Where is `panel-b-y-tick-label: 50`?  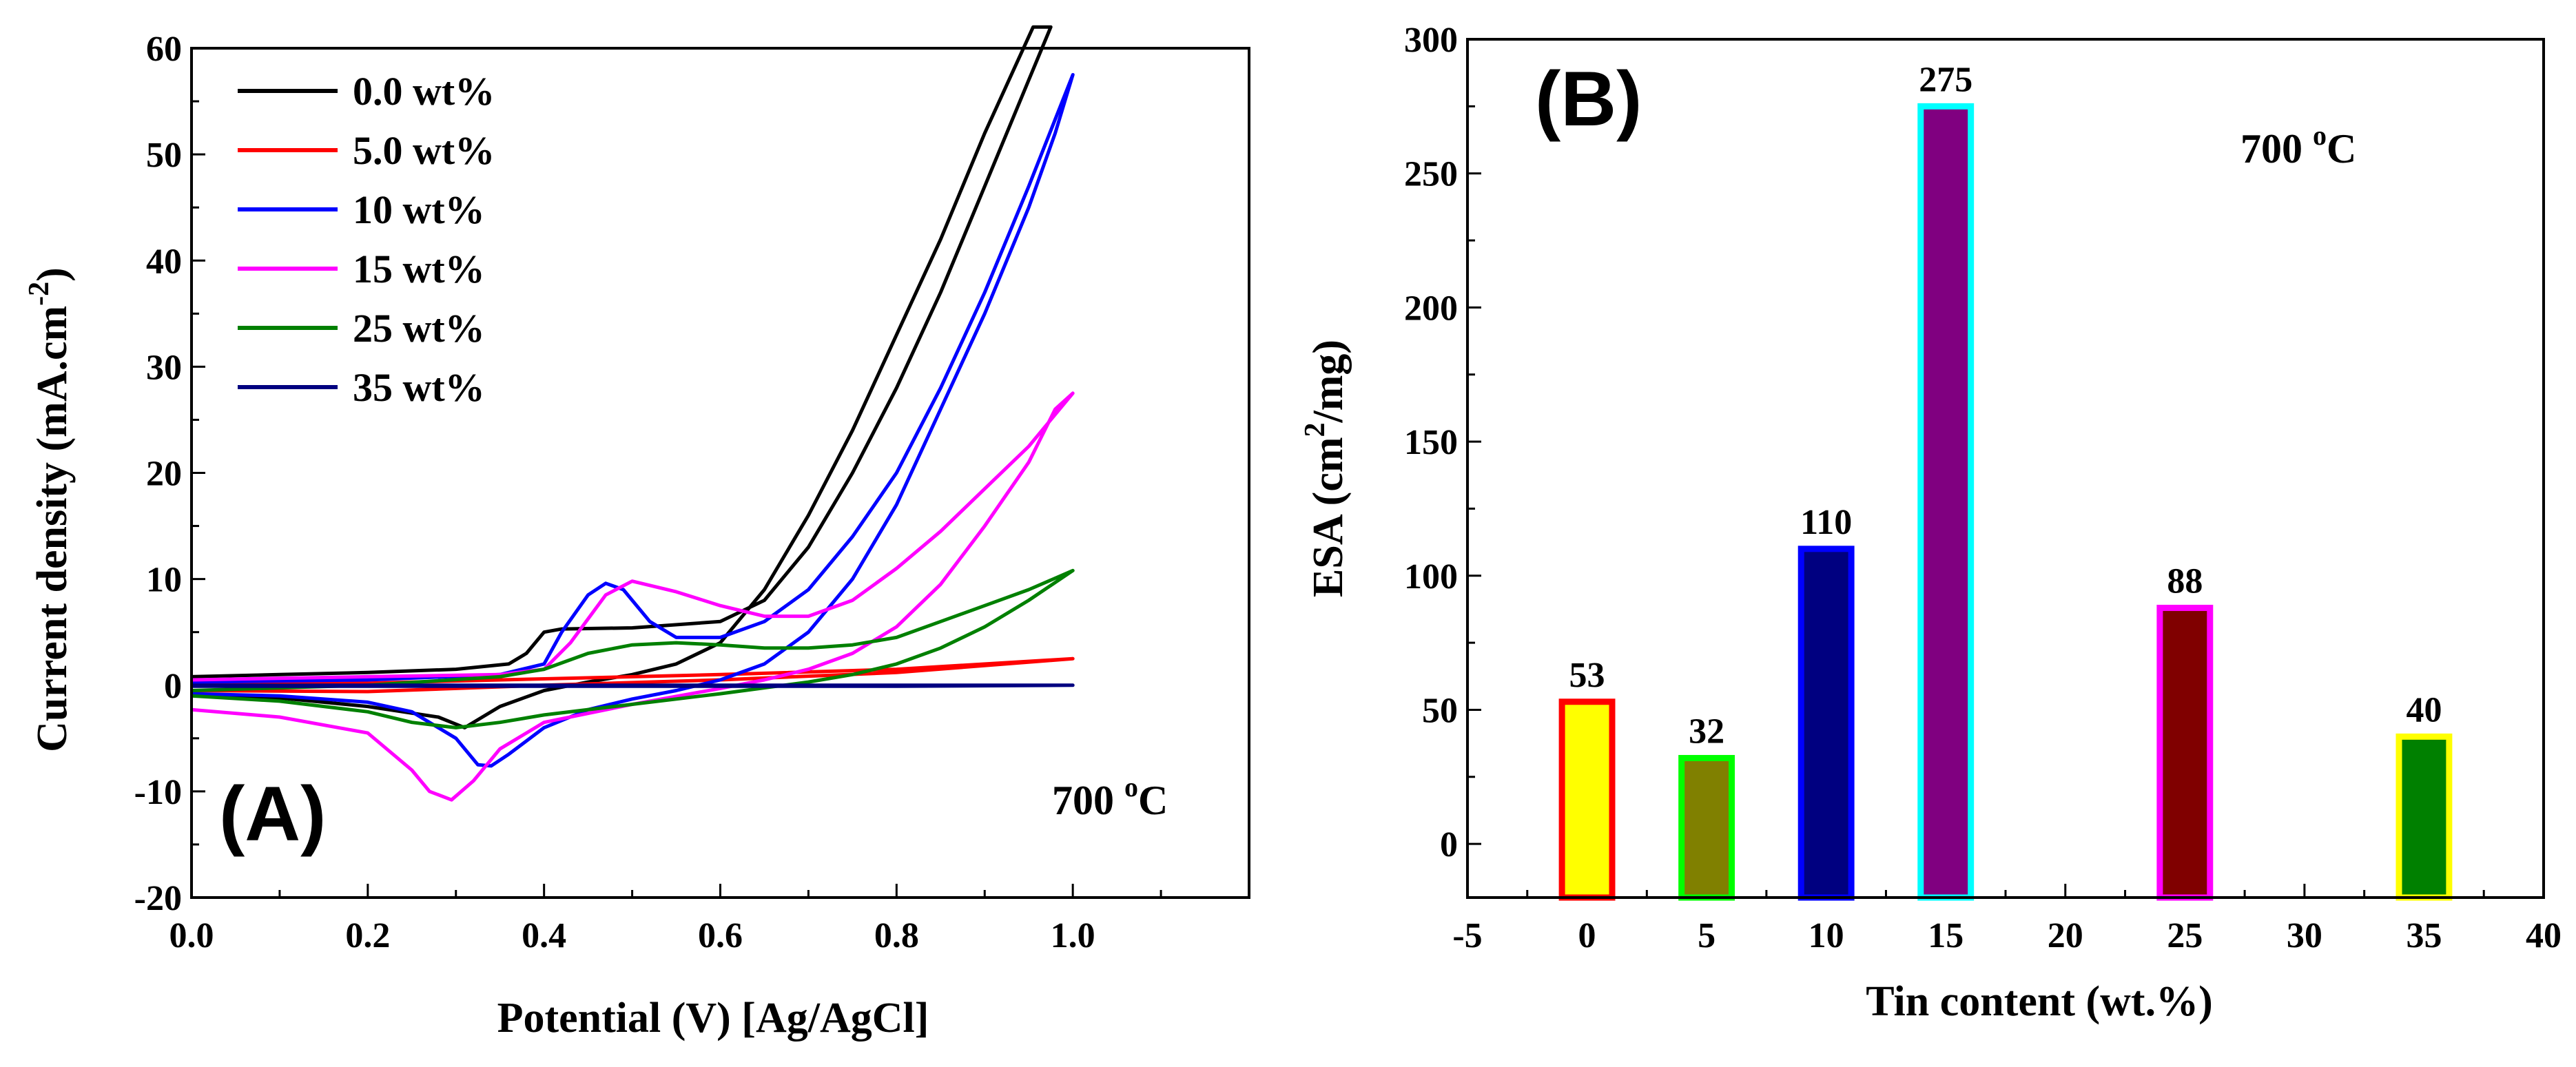 panel-b-y-tick-label: 50 is located at coordinates (1440, 710).